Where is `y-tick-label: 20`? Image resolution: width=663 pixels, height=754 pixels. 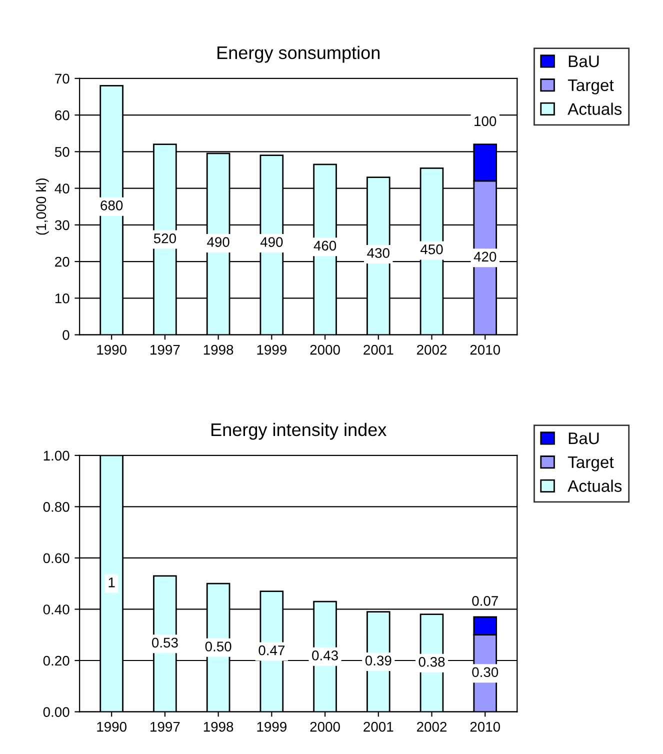 y-tick-label: 20 is located at coordinates (62, 261).